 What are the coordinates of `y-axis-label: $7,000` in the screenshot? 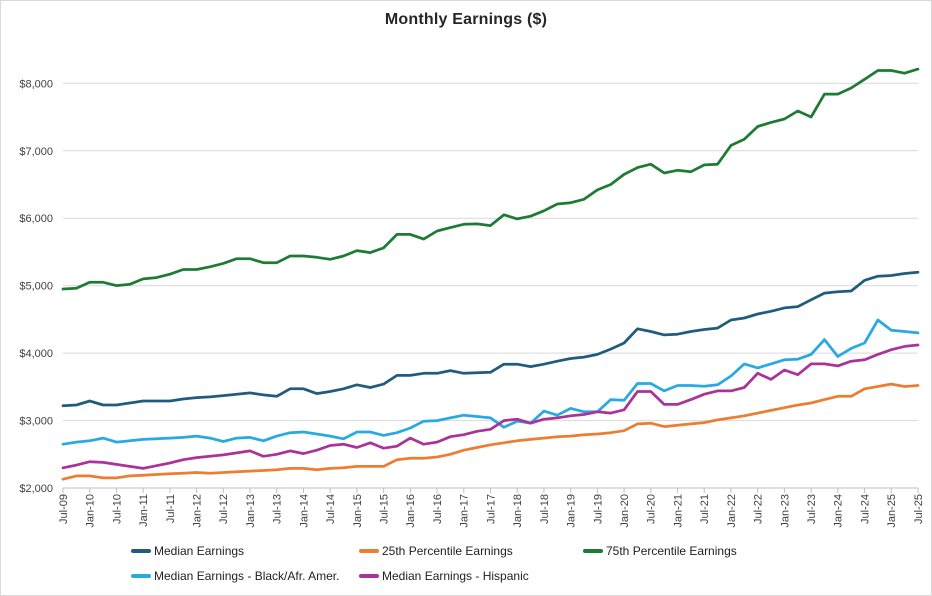 It's located at (36, 152).